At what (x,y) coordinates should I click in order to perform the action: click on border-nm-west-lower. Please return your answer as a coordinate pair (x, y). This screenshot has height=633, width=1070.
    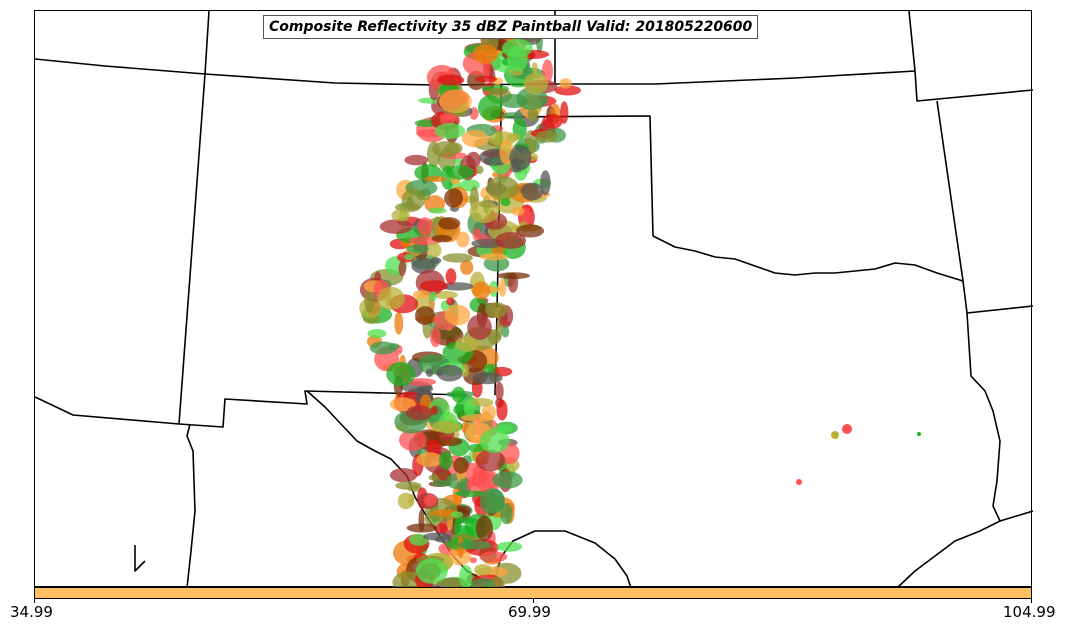
    Looking at the image, I should click on (191, 505).